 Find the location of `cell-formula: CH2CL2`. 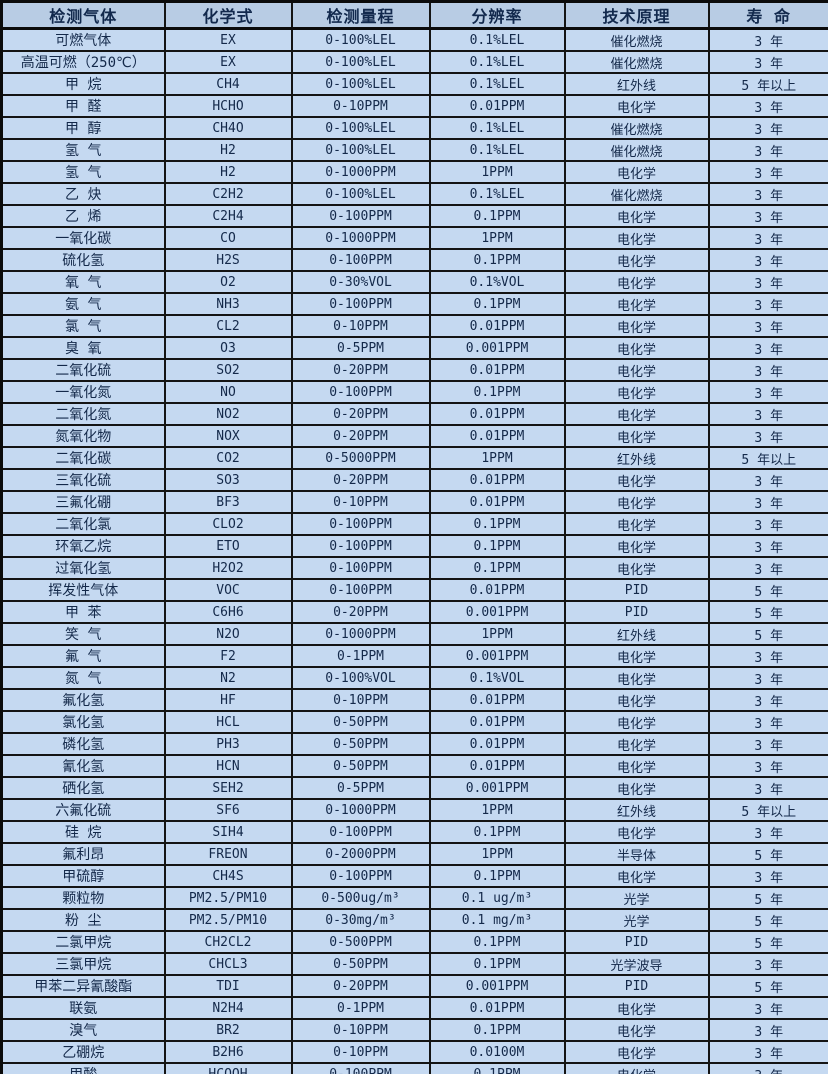

cell-formula: CH2CL2 is located at coordinates (228, 942).